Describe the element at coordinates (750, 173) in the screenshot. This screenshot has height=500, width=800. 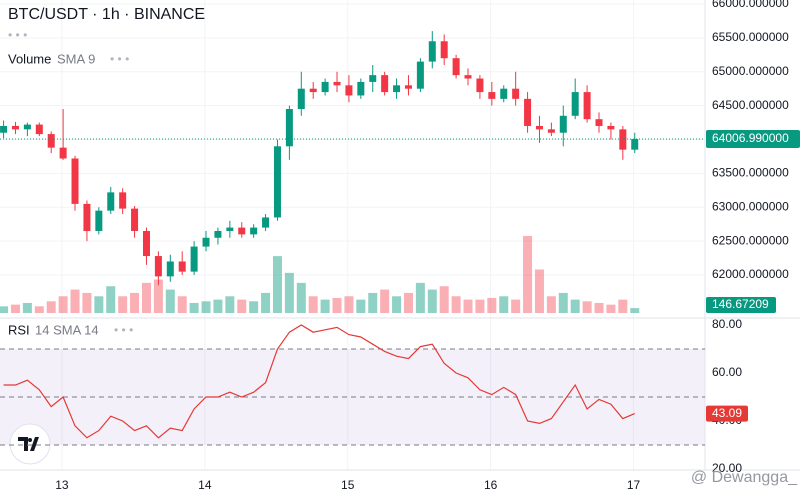
I see `y-tick-label: 63500.000000` at that location.